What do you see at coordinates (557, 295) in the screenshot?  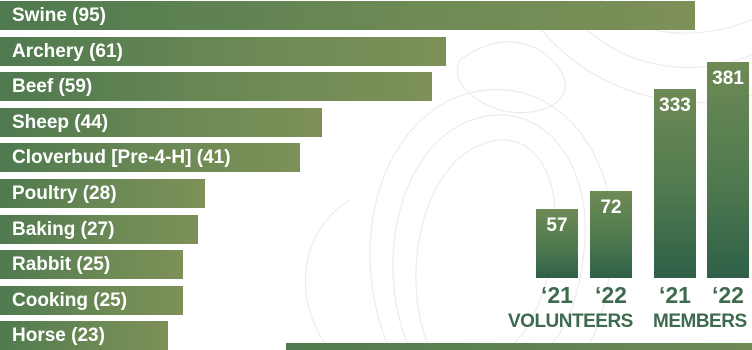 I see `volunteers-2021-label: ‘21` at bounding box center [557, 295].